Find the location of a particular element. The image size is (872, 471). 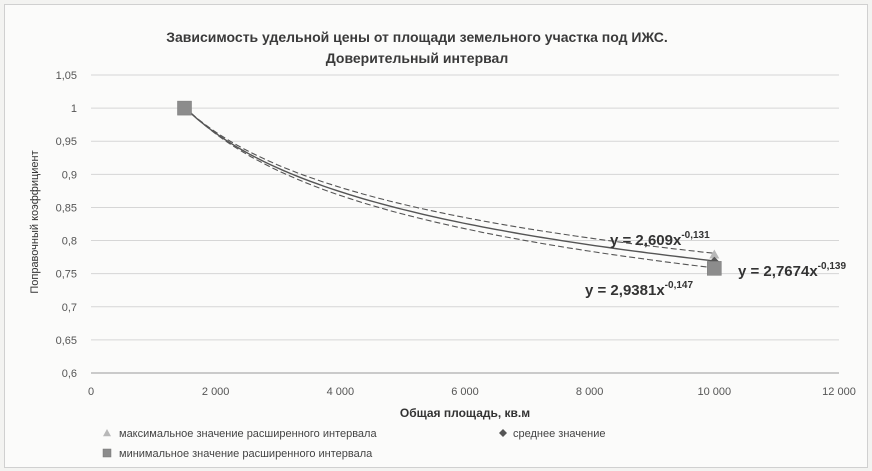

equation-base: y = 2,7674x is located at coordinates (778, 271).